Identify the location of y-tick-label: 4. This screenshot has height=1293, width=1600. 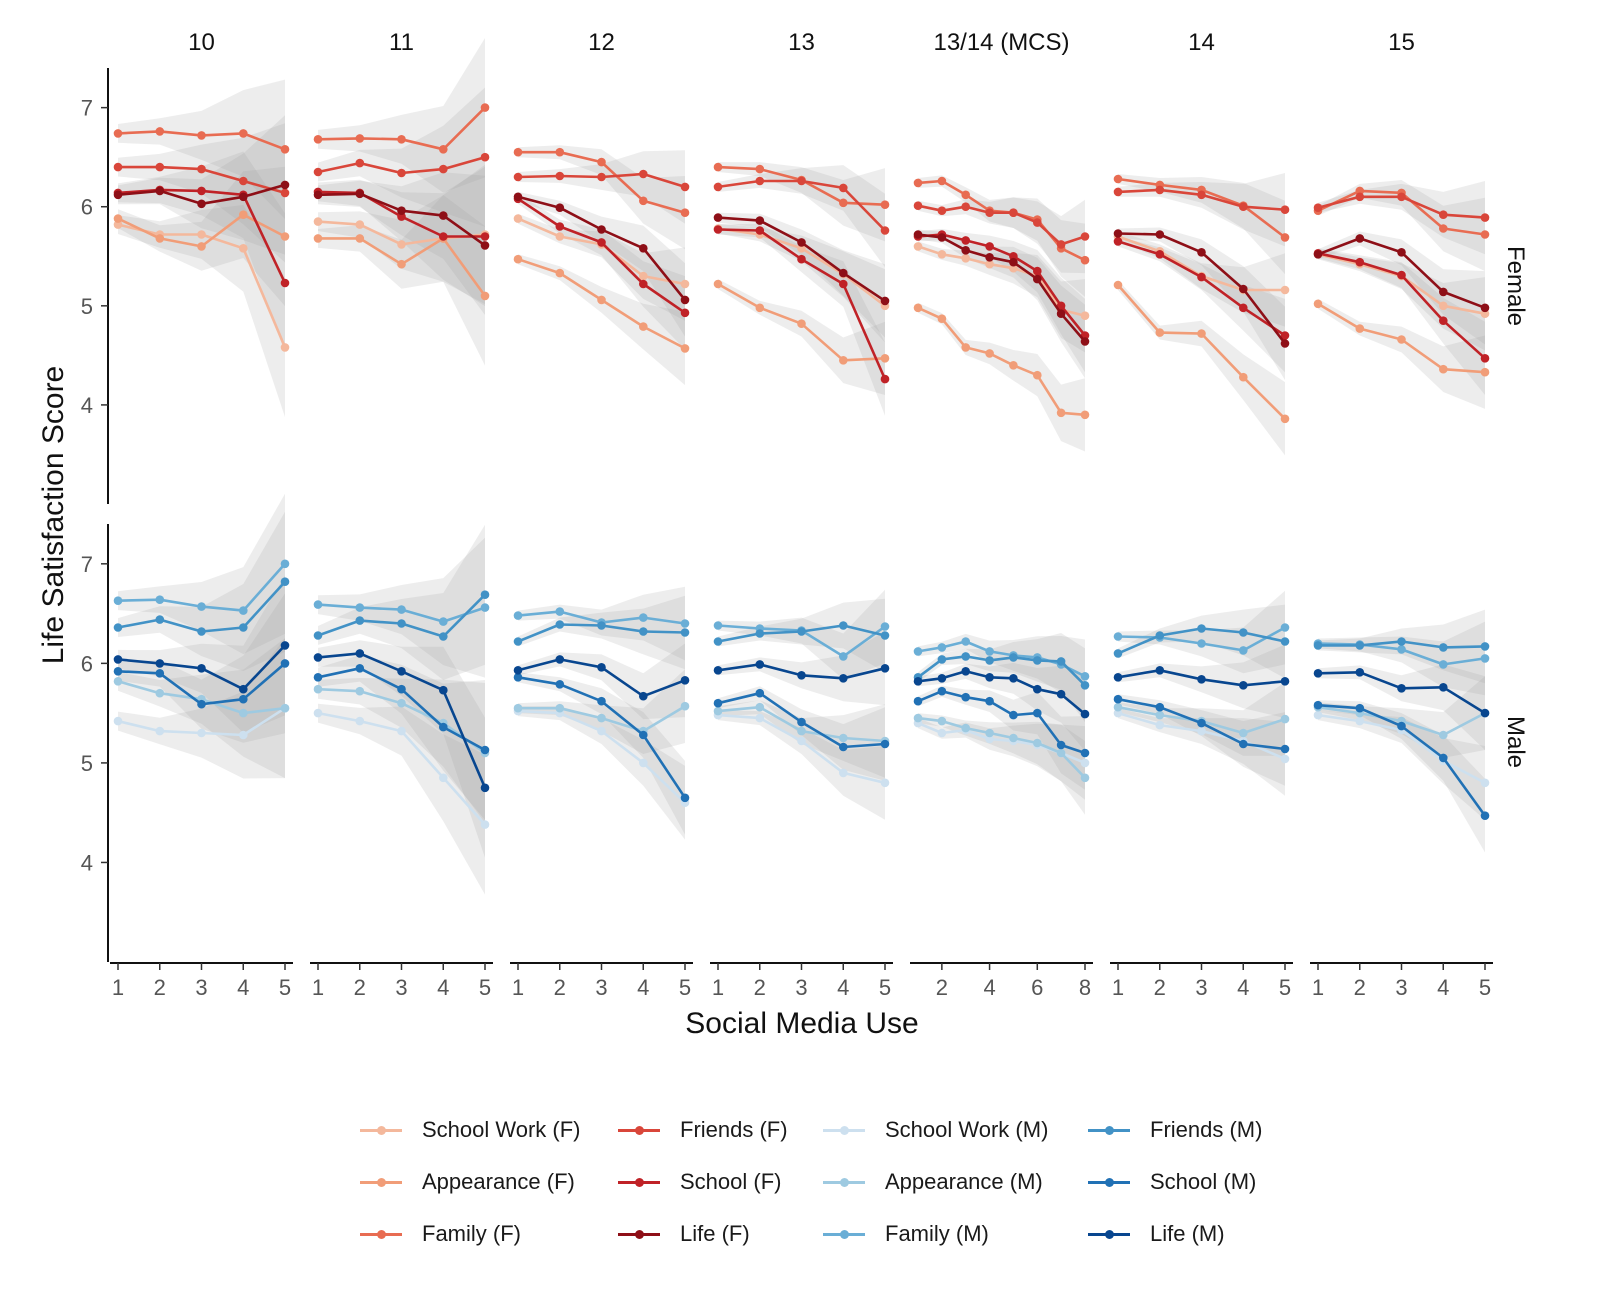
(87, 862).